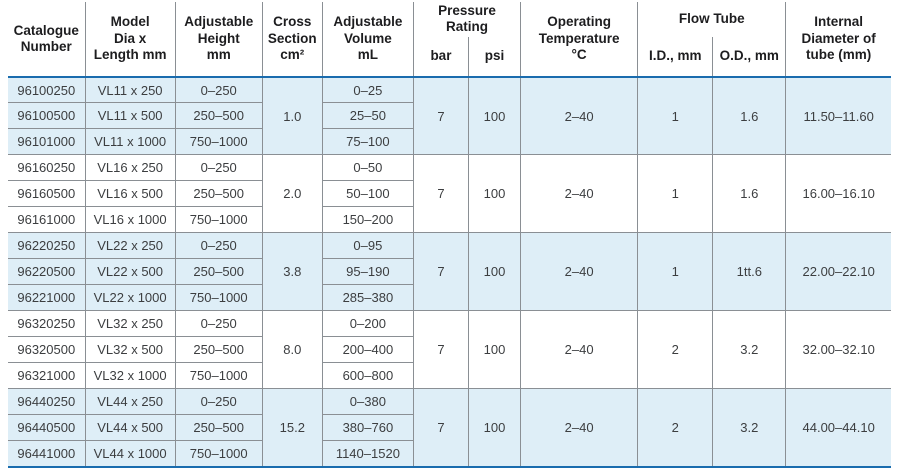 This screenshot has height=468, width=899. Describe the element at coordinates (367, 349) in the screenshot. I see `cell-adjustable-volume: 200–400` at that location.